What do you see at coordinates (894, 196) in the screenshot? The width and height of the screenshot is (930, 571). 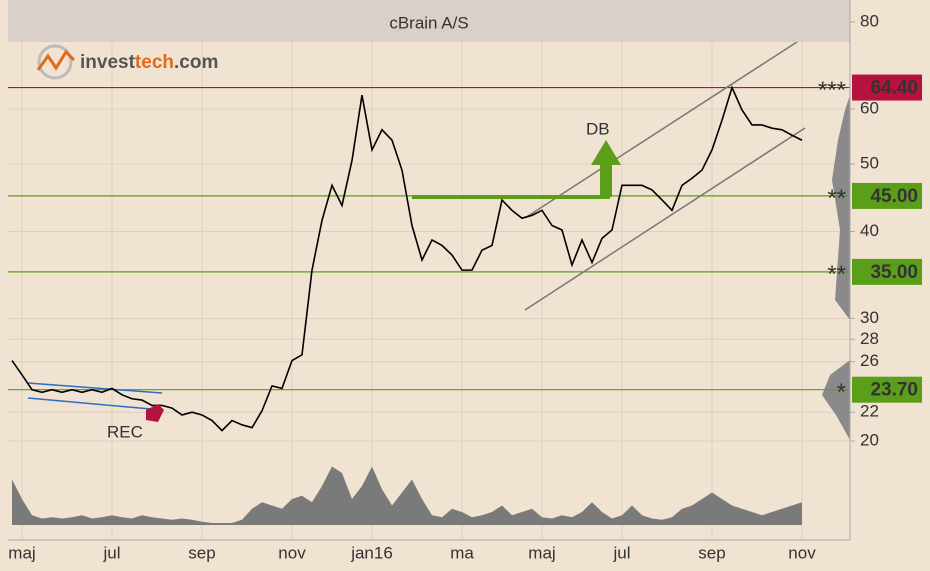 I see `level-label: 45.00` at bounding box center [894, 196].